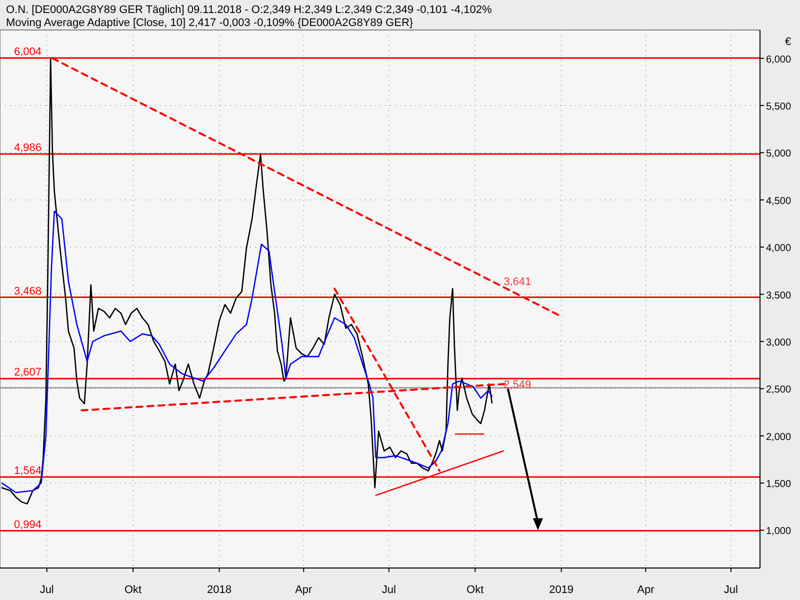 The image size is (800, 600). What do you see at coordinates (779, 342) in the screenshot?
I see `y-tick-label: 3,000` at bounding box center [779, 342].